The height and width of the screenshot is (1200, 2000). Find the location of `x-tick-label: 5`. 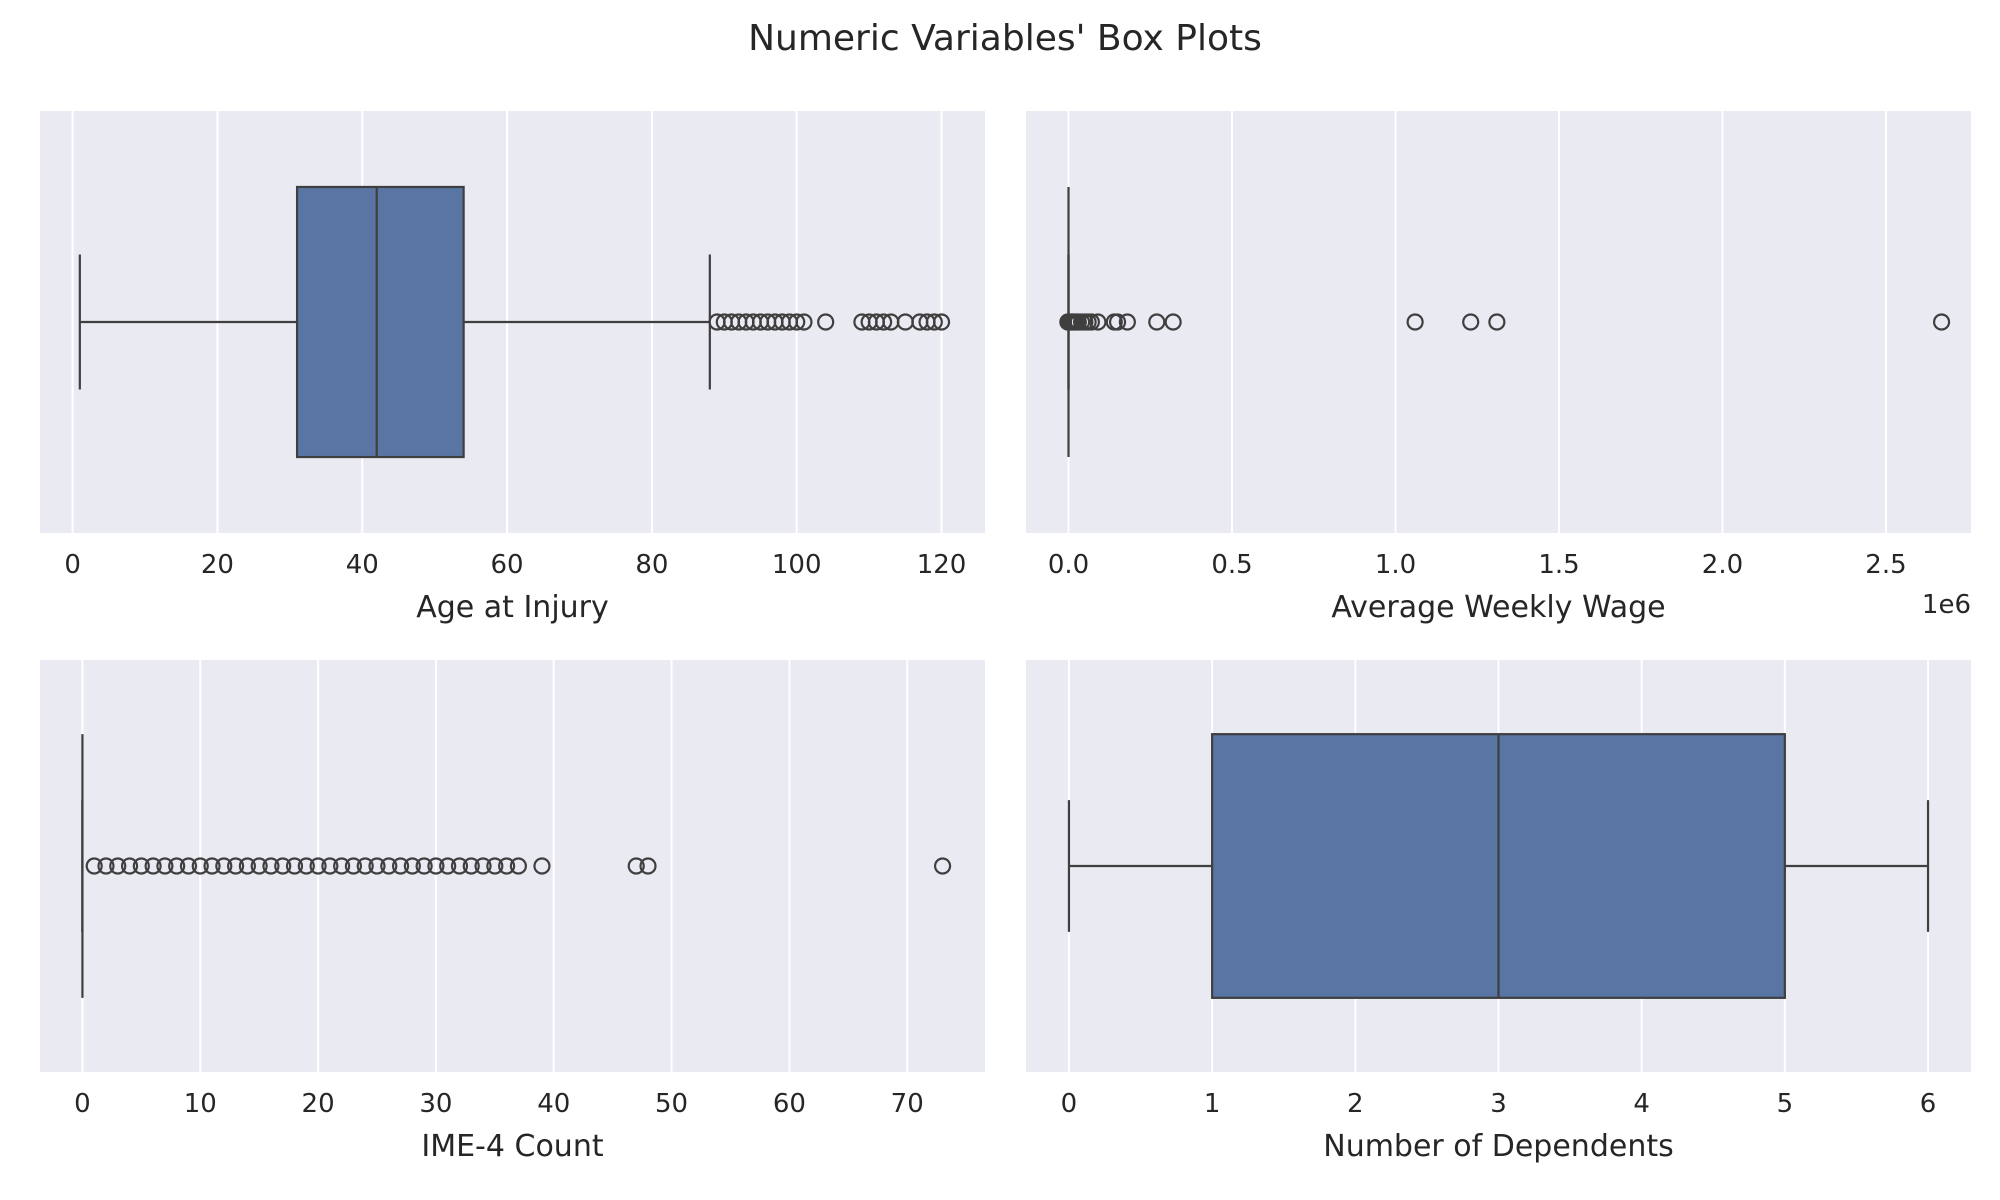

x-tick-label: 5 is located at coordinates (1785, 1104).